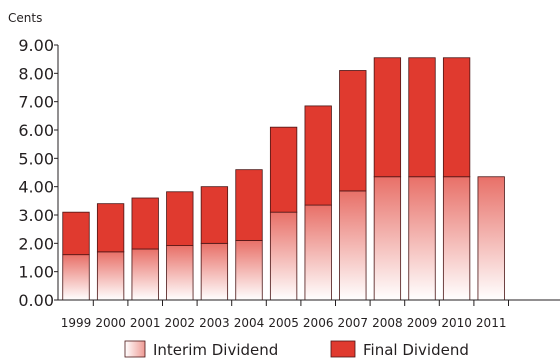 This screenshot has height=359, width=560. What do you see at coordinates (36, 187) in the screenshot?
I see `y-tick-label: 4.00` at bounding box center [36, 187].